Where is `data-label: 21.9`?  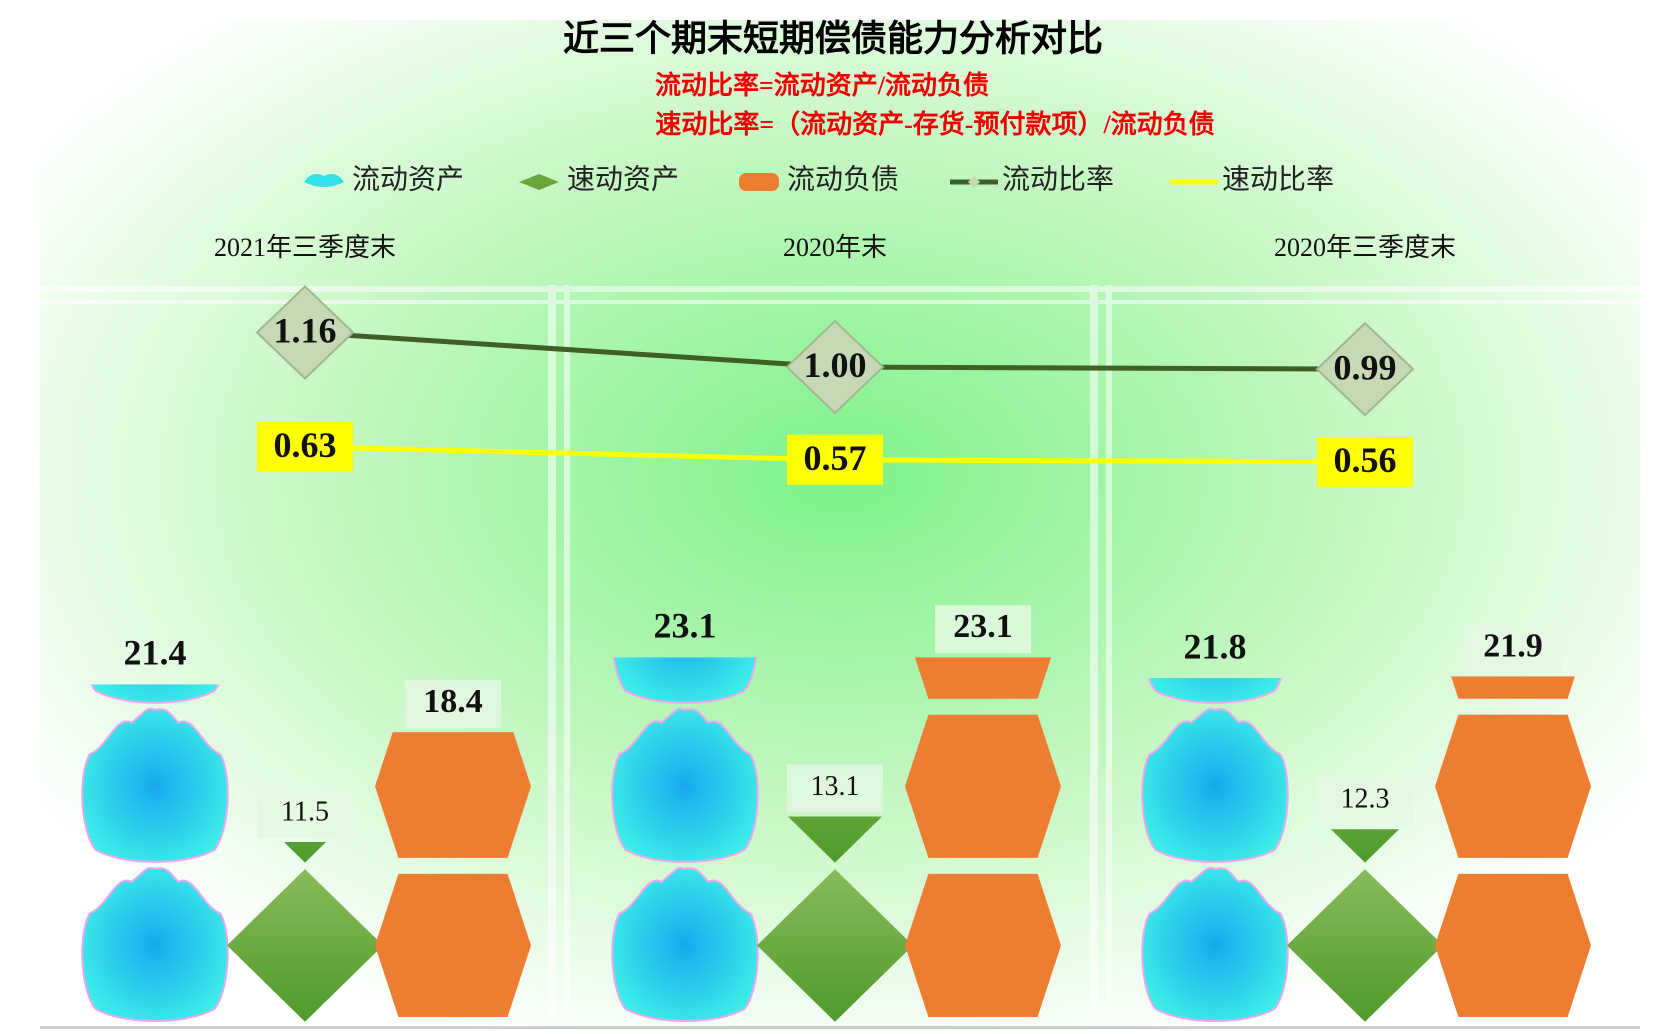
data-label: 21.9 is located at coordinates (1513, 645).